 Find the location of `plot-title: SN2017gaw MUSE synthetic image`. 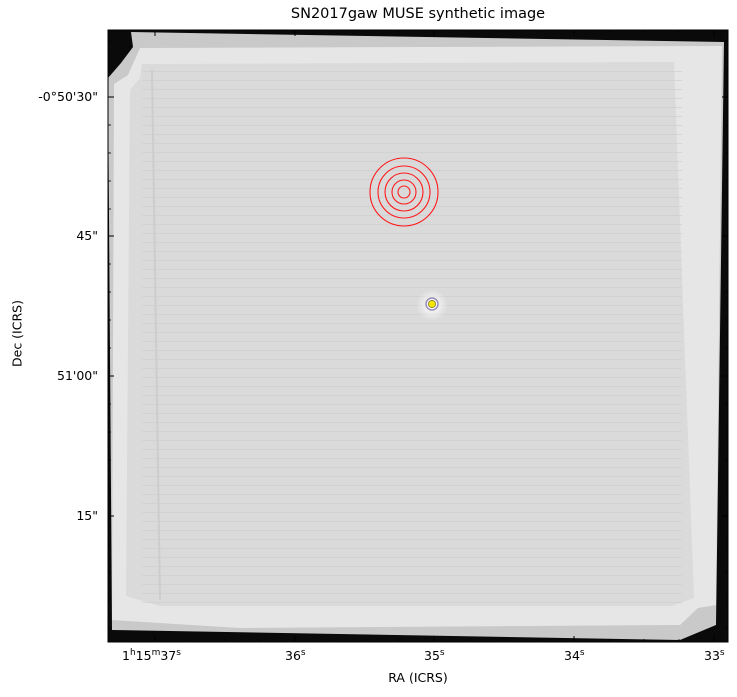

plot-title: SN2017gaw MUSE synthetic image is located at coordinates (418, 14).